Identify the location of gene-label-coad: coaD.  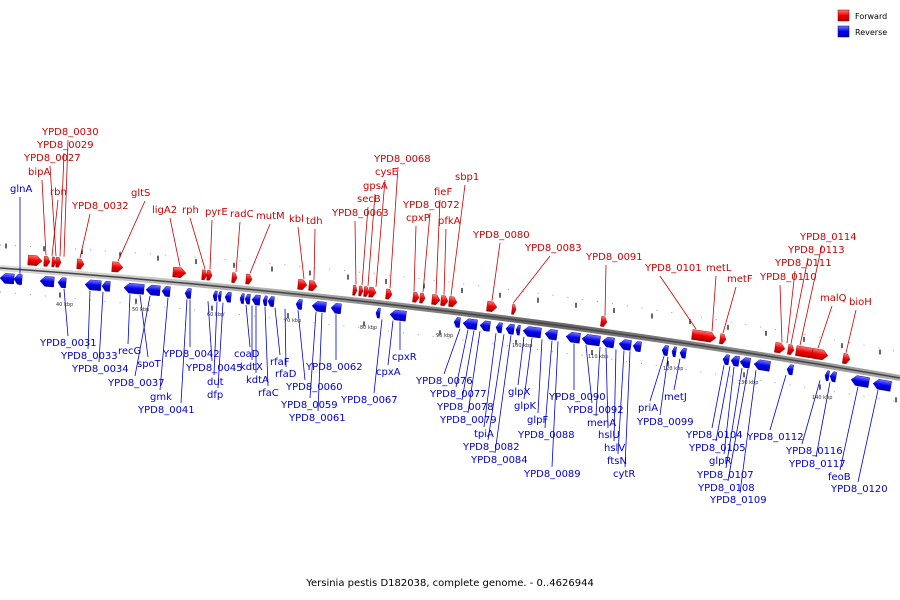
(247, 354).